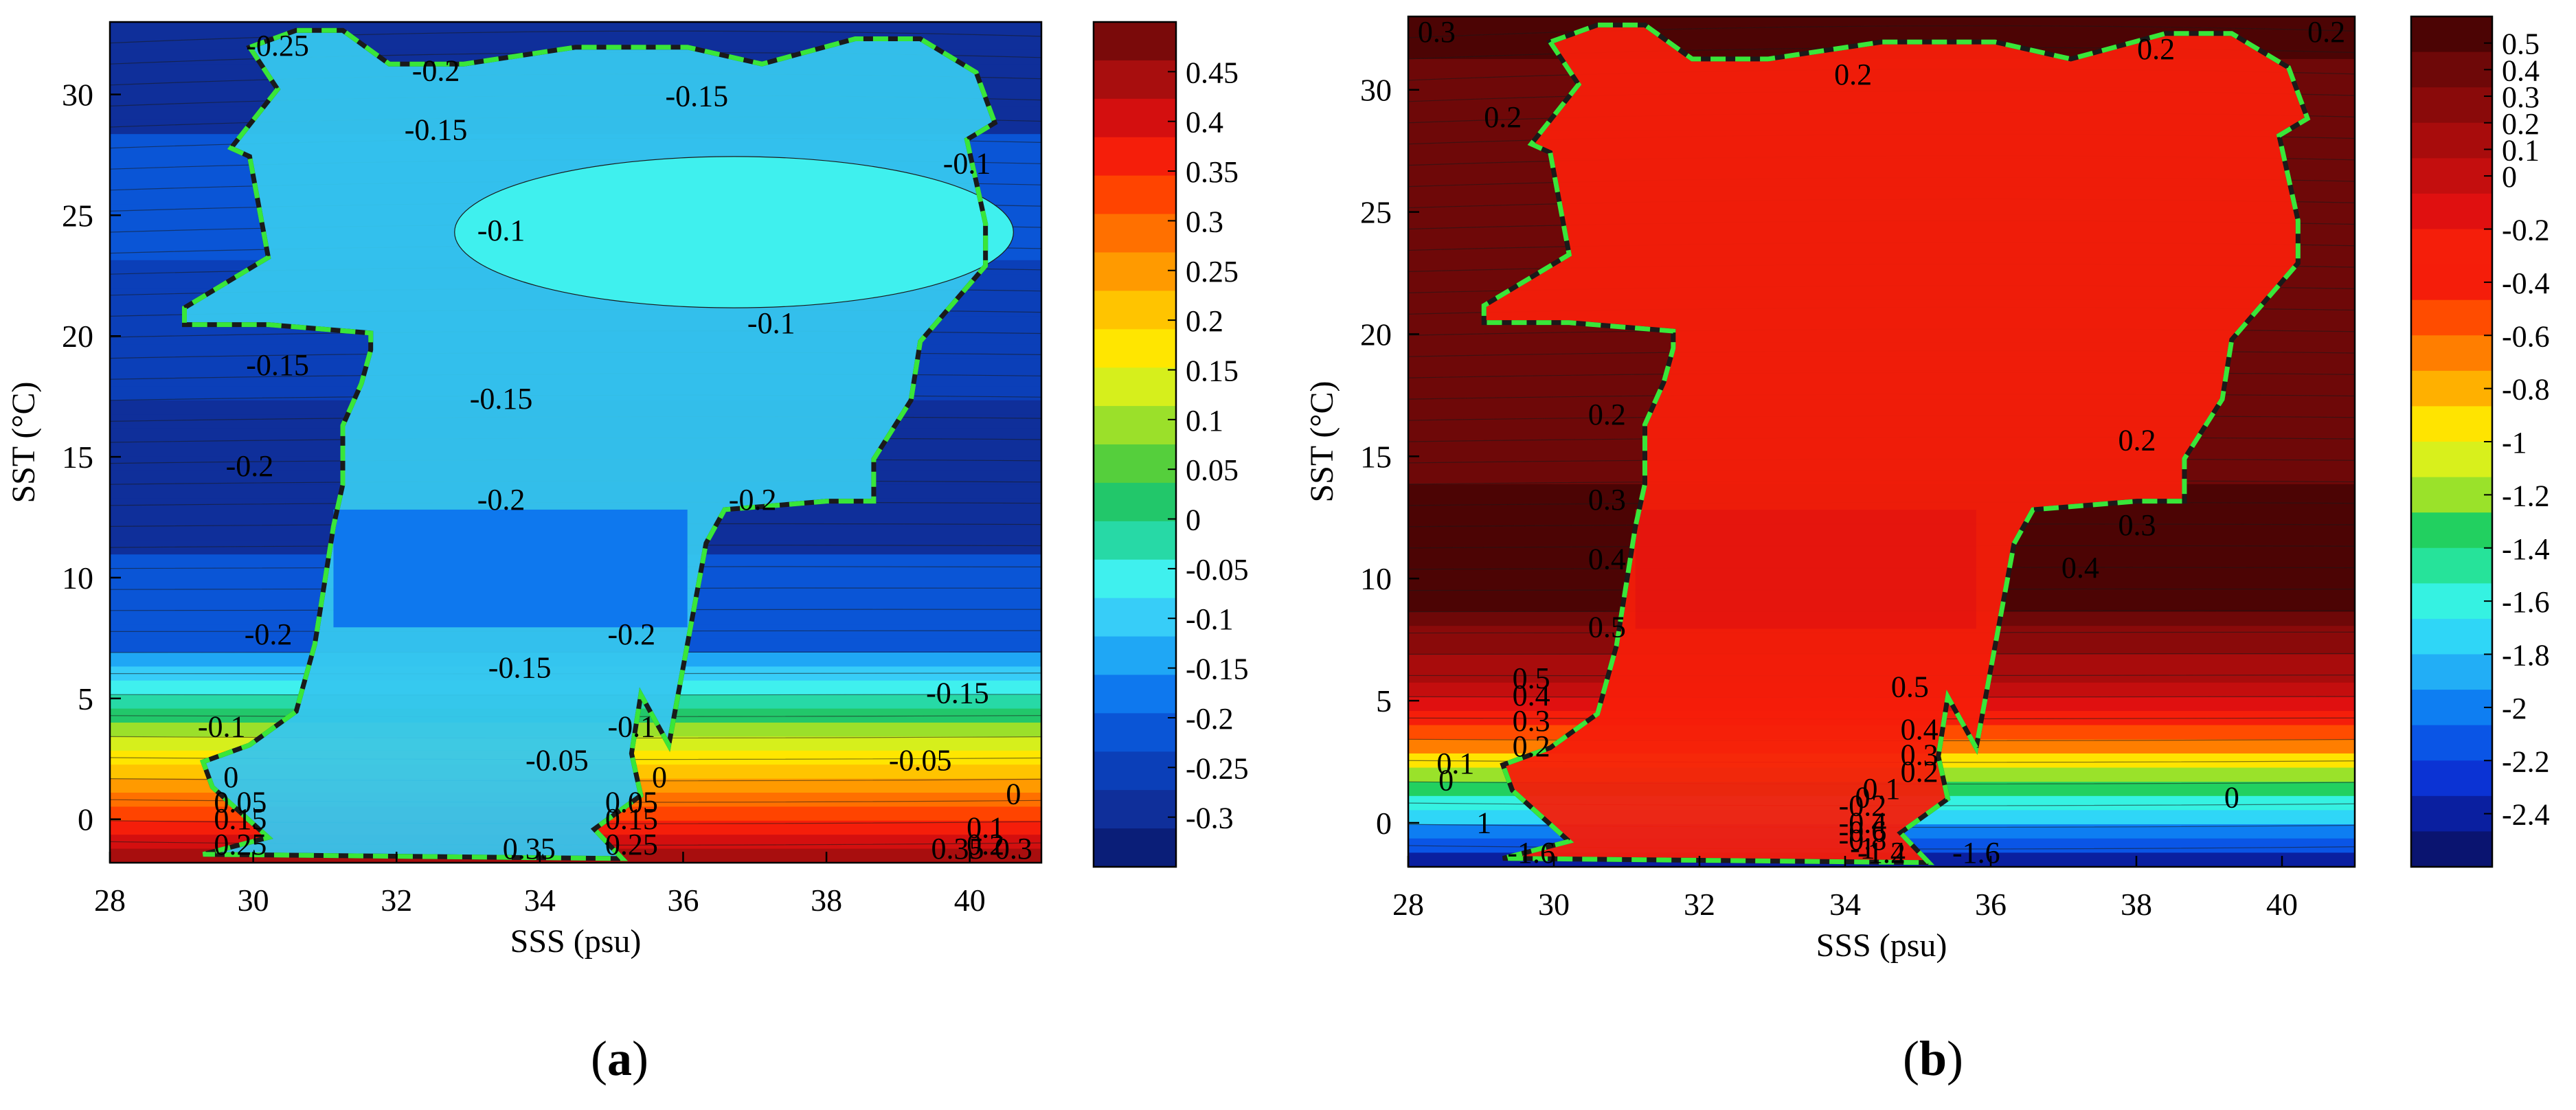 The image size is (2576, 1110). I want to click on y-tick-label: 5, so click(1384, 701).